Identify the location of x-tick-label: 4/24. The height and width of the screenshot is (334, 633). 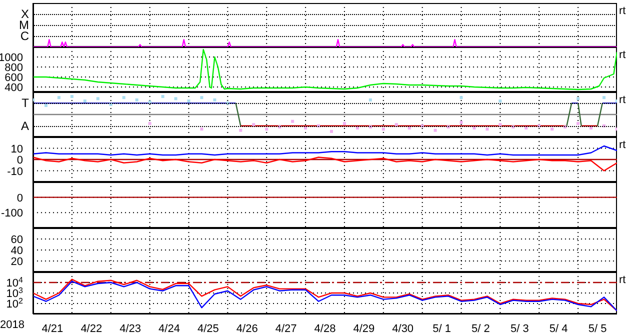
(169, 328).